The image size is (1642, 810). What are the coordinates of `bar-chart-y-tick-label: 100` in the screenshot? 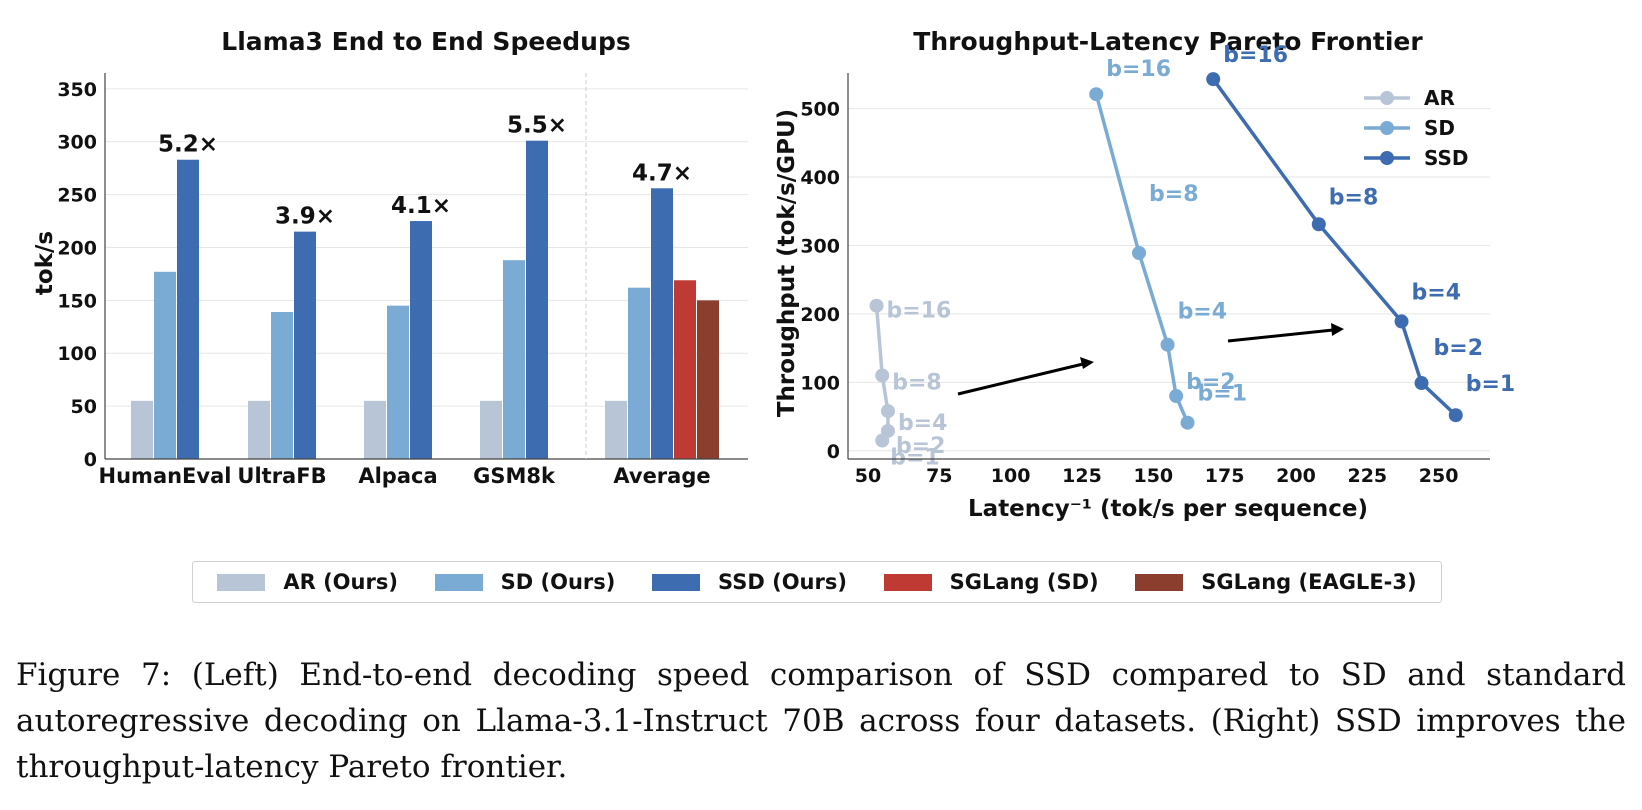 It's located at (77, 354).